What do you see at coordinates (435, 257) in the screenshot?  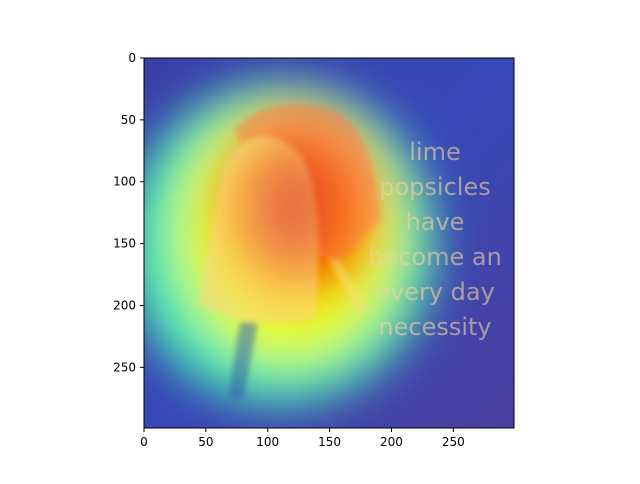 I see `image-text-line: become an` at bounding box center [435, 257].